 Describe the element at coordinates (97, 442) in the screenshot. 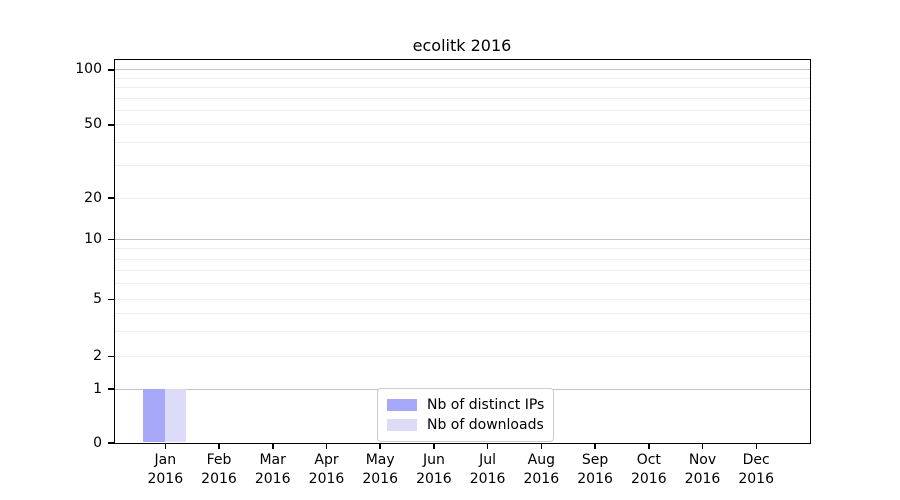

I see `y-tick-label: 0` at that location.